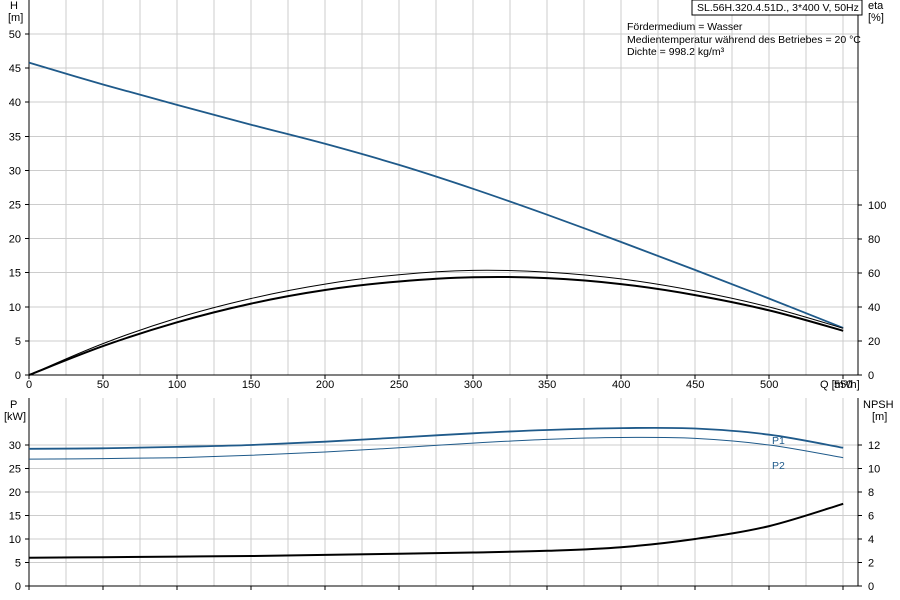 Image resolution: width=900 pixels, height=600 pixels. Describe the element at coordinates (879, 417) in the screenshot. I see `y-right-unit-bottom: [m]` at that location.